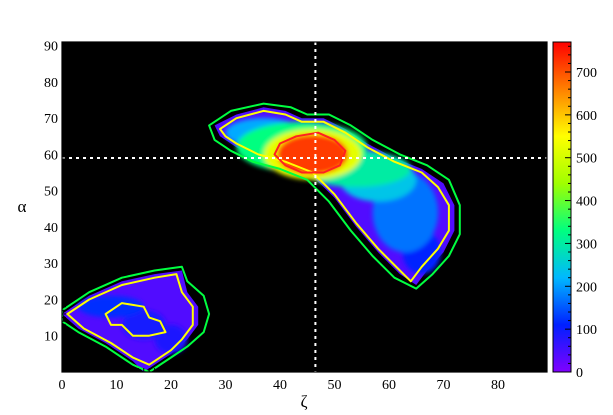  Describe the element at coordinates (443, 385) in the screenshot. I see `x-tick-label: 70` at that location.